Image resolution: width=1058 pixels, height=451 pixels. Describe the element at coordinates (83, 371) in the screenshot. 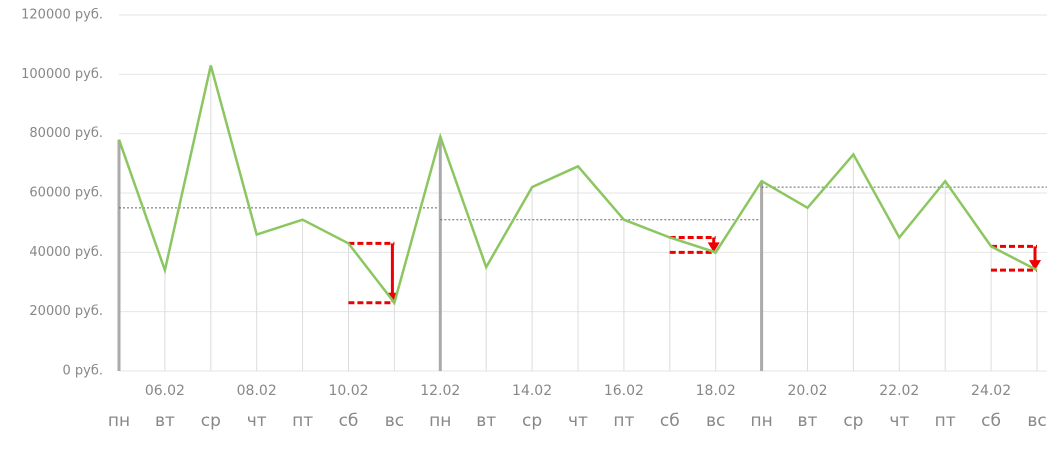

I see `y-tick-label: 0 руб.` at that location.